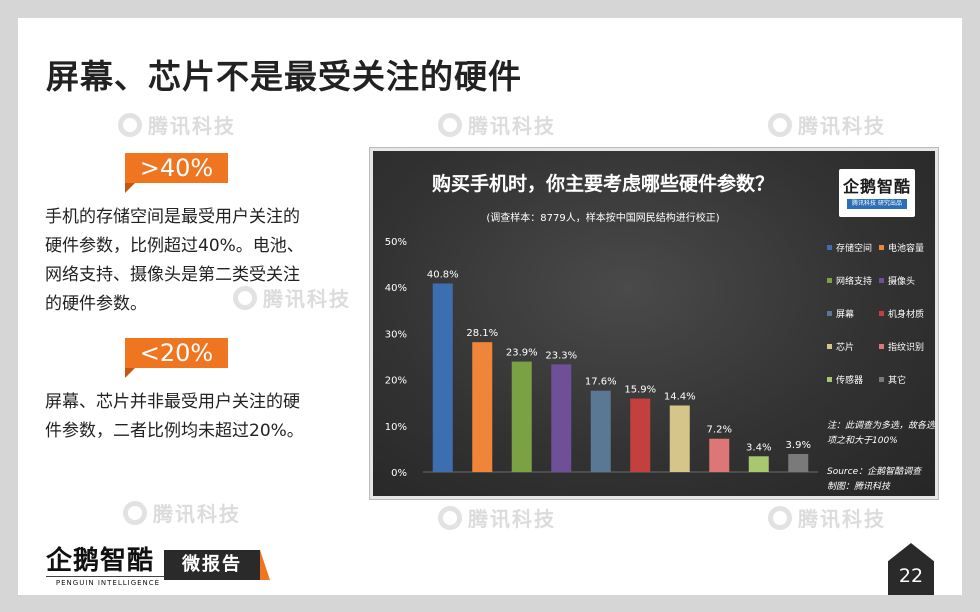  What do you see at coordinates (845, 348) in the screenshot?
I see `legend-label: 芯片` at bounding box center [845, 348].